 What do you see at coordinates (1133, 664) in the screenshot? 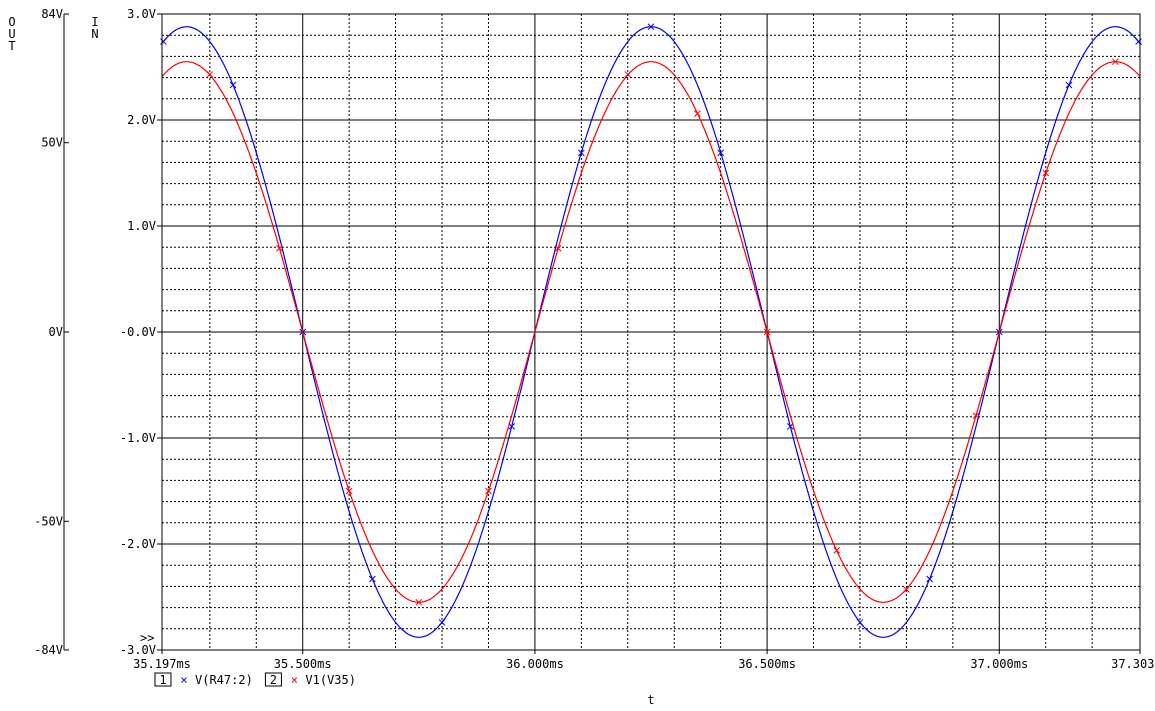
I see `x-axis-tick-label: 37.303ms` at bounding box center [1133, 664].